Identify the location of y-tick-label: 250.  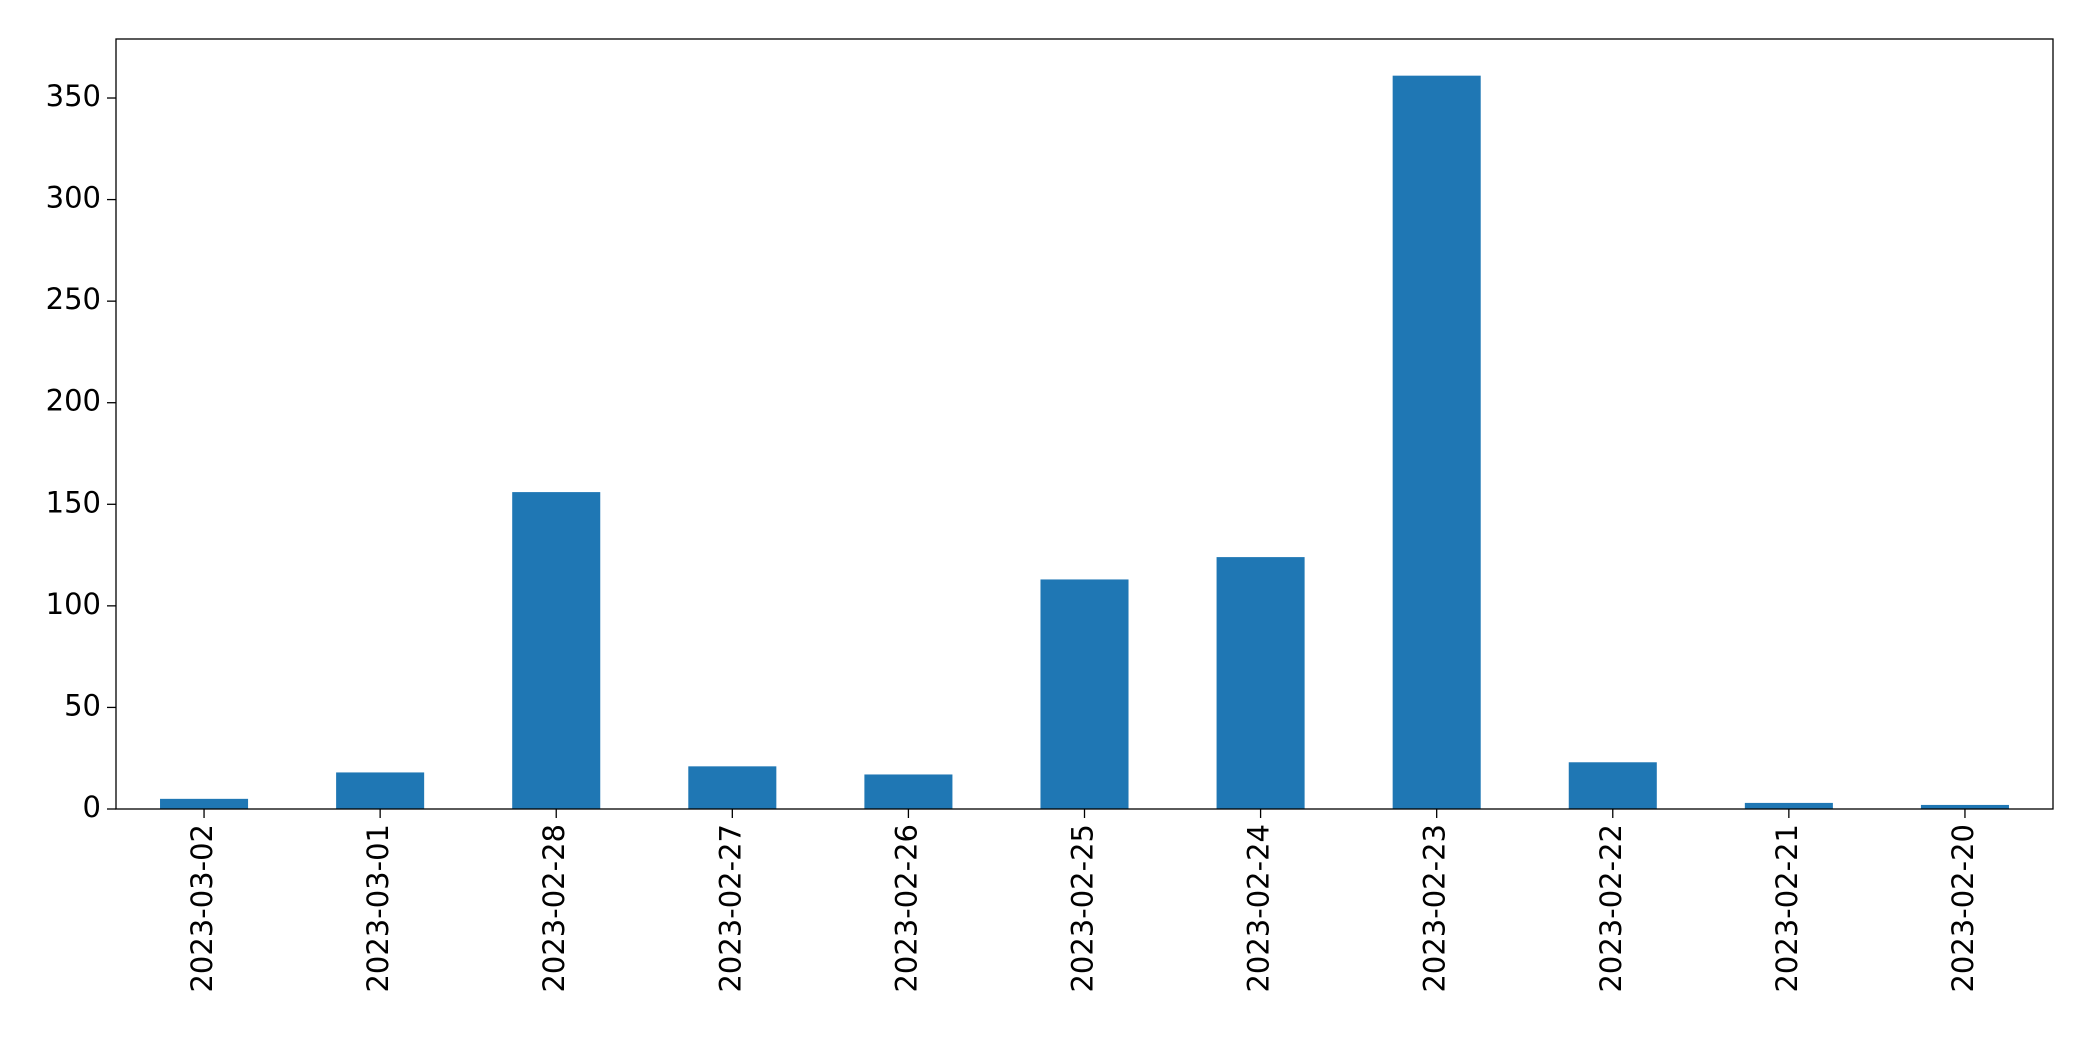
(73, 299).